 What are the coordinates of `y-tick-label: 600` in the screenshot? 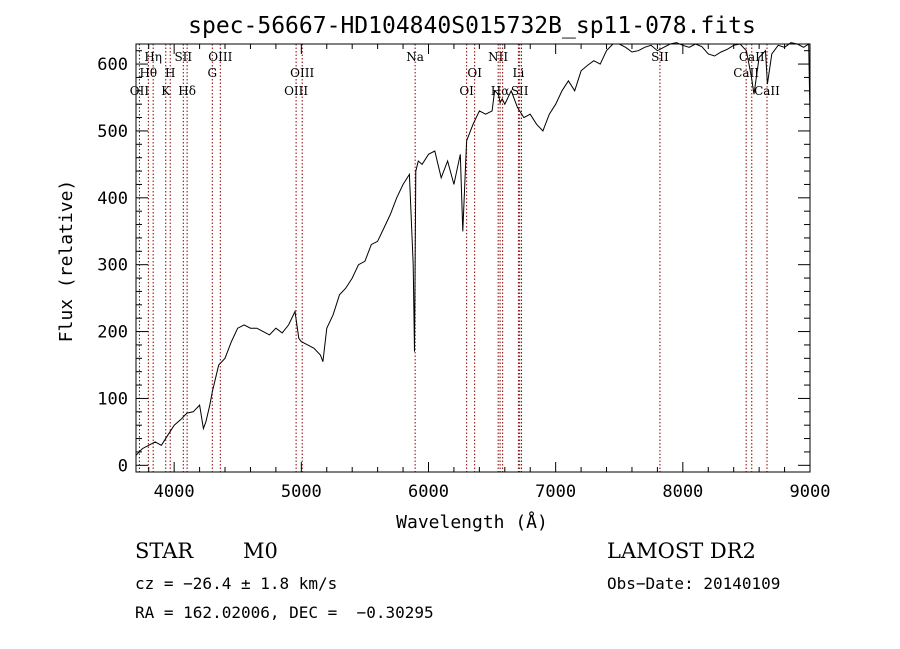 It's located at (112, 65).